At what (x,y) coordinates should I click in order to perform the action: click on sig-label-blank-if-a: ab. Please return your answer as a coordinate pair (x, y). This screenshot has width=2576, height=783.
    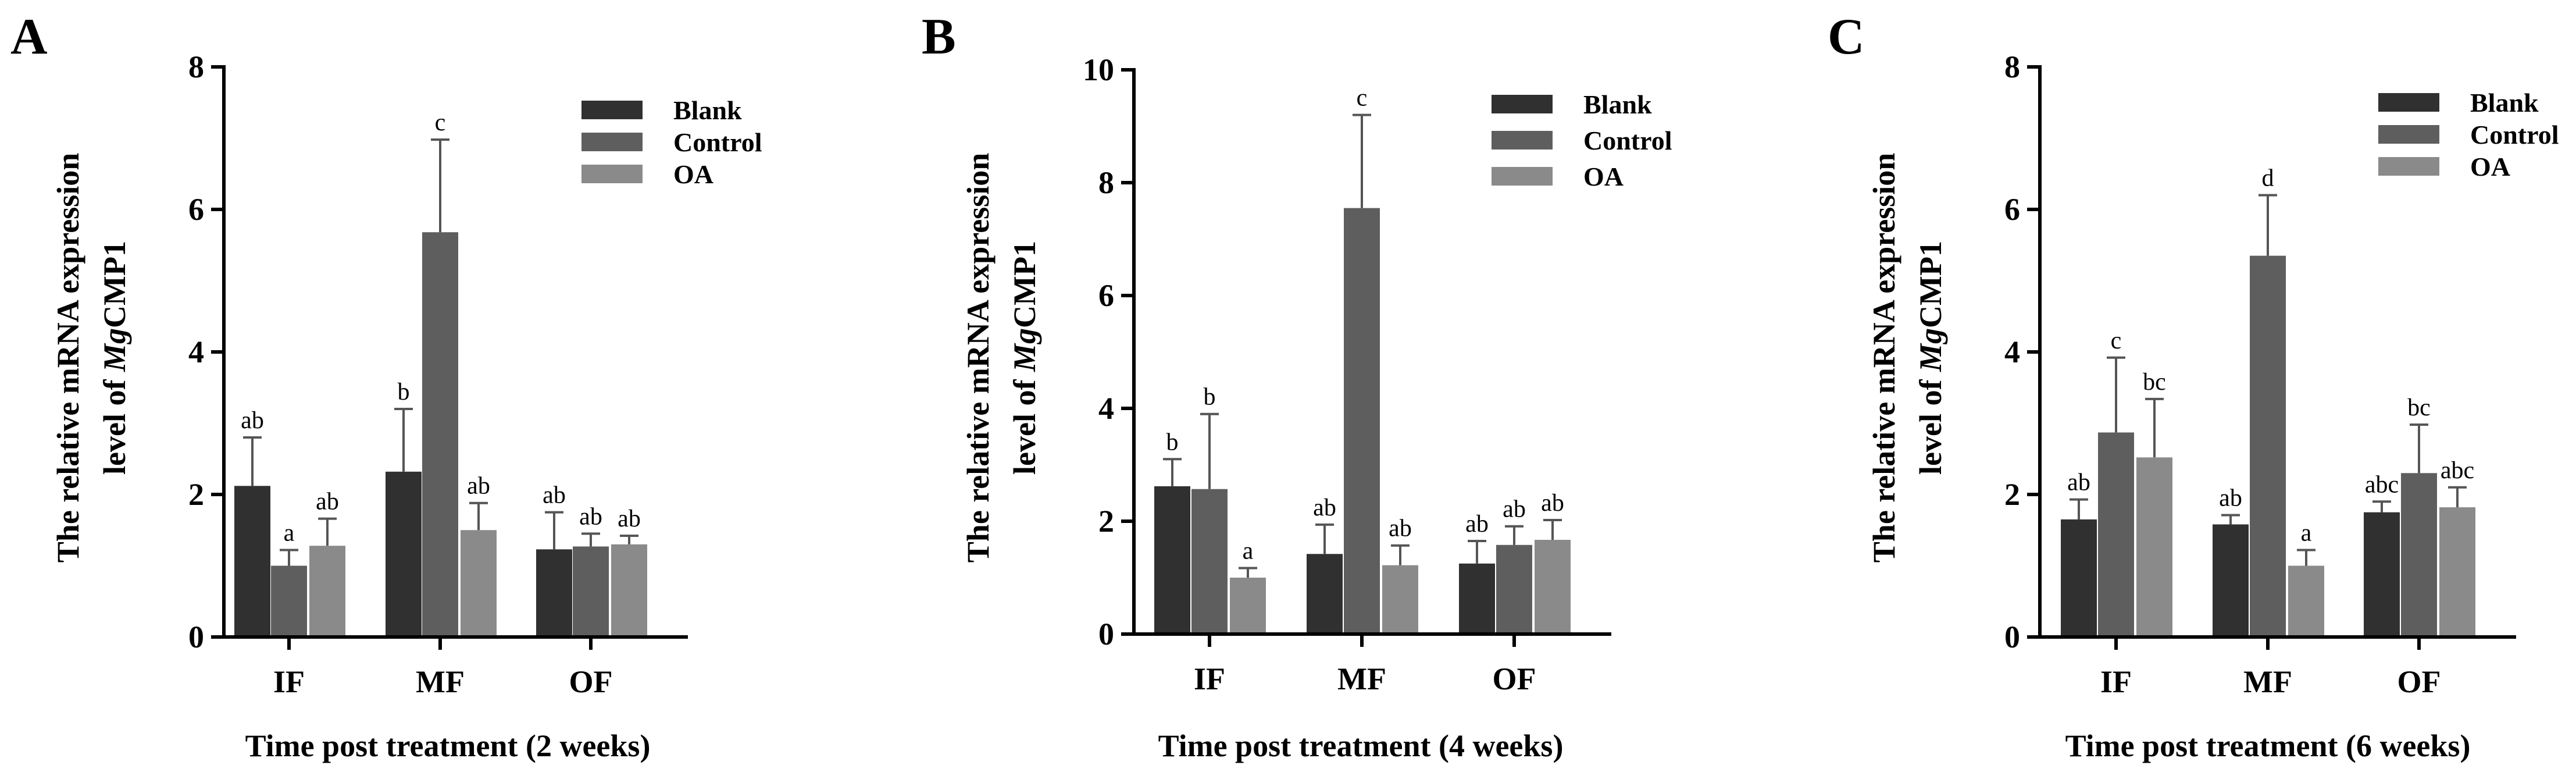
    Looking at the image, I should click on (253, 421).